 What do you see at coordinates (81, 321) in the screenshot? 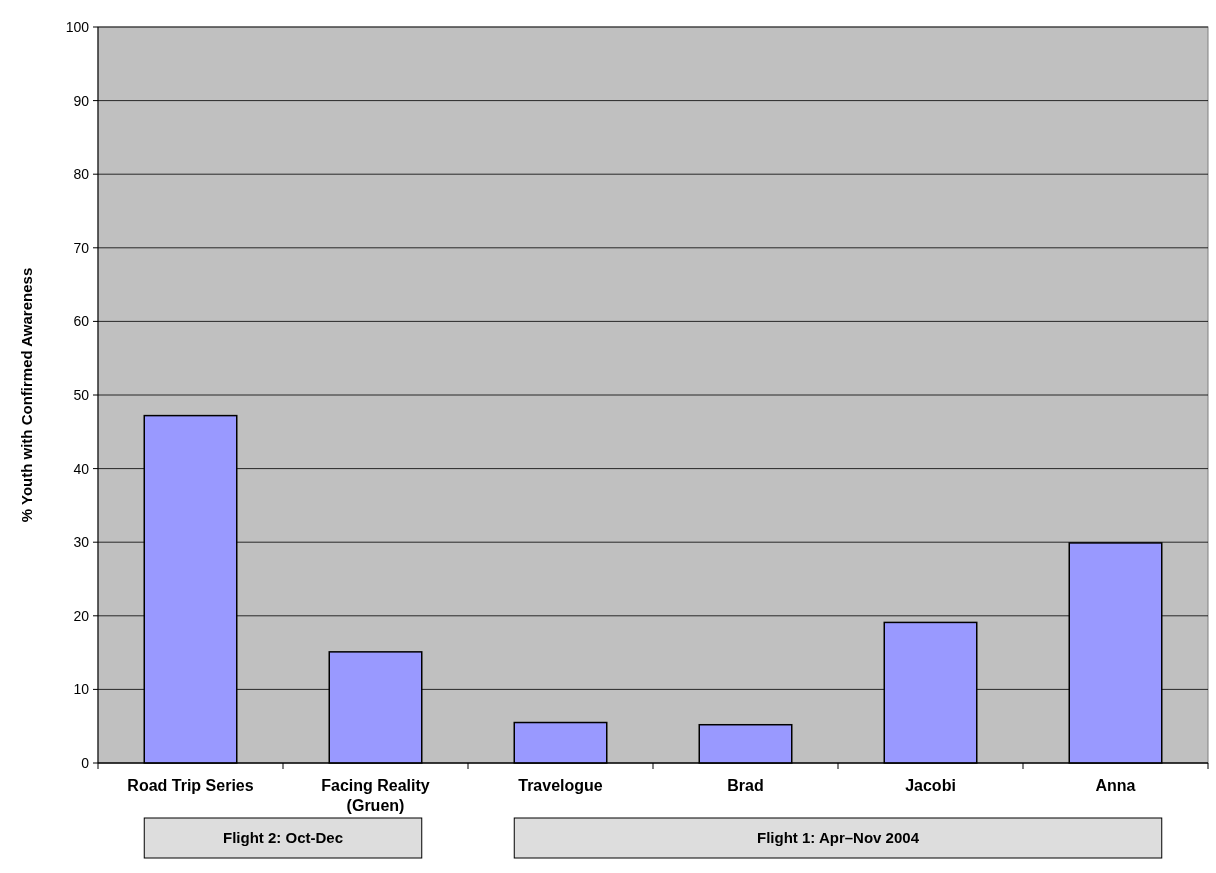
I see `y-tick-label: 60` at bounding box center [81, 321].